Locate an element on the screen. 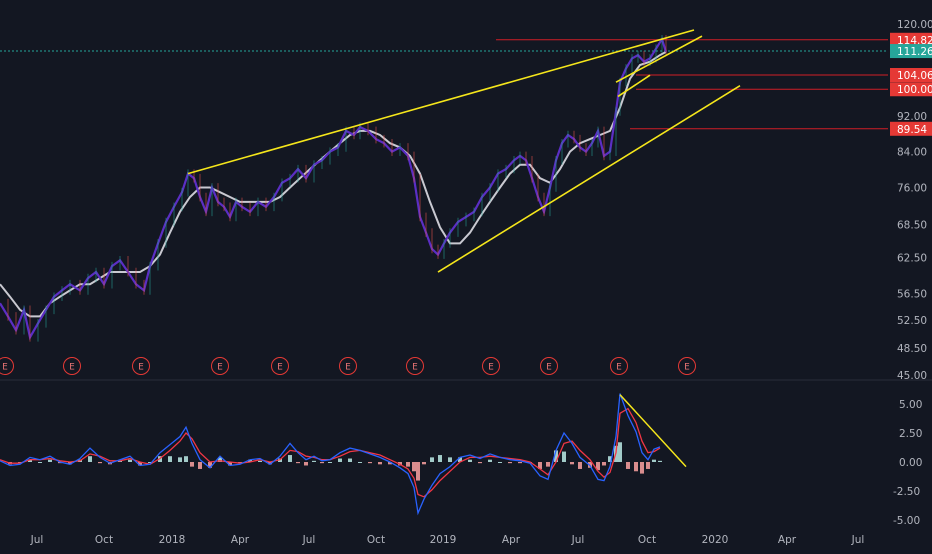  macd-axis-tick: -5.00 is located at coordinates (906, 521).